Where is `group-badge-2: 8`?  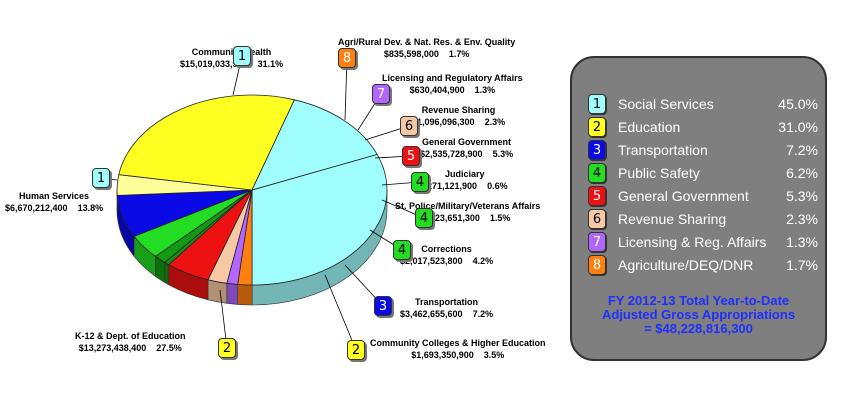
group-badge-2: 8 is located at coordinates (347, 58).